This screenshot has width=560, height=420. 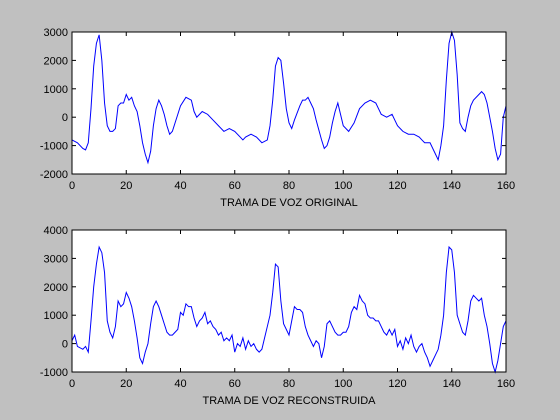 I want to click on x-axis-label: TRAMA DE VOZ RECONSTRUIDA, so click(x=290, y=401).